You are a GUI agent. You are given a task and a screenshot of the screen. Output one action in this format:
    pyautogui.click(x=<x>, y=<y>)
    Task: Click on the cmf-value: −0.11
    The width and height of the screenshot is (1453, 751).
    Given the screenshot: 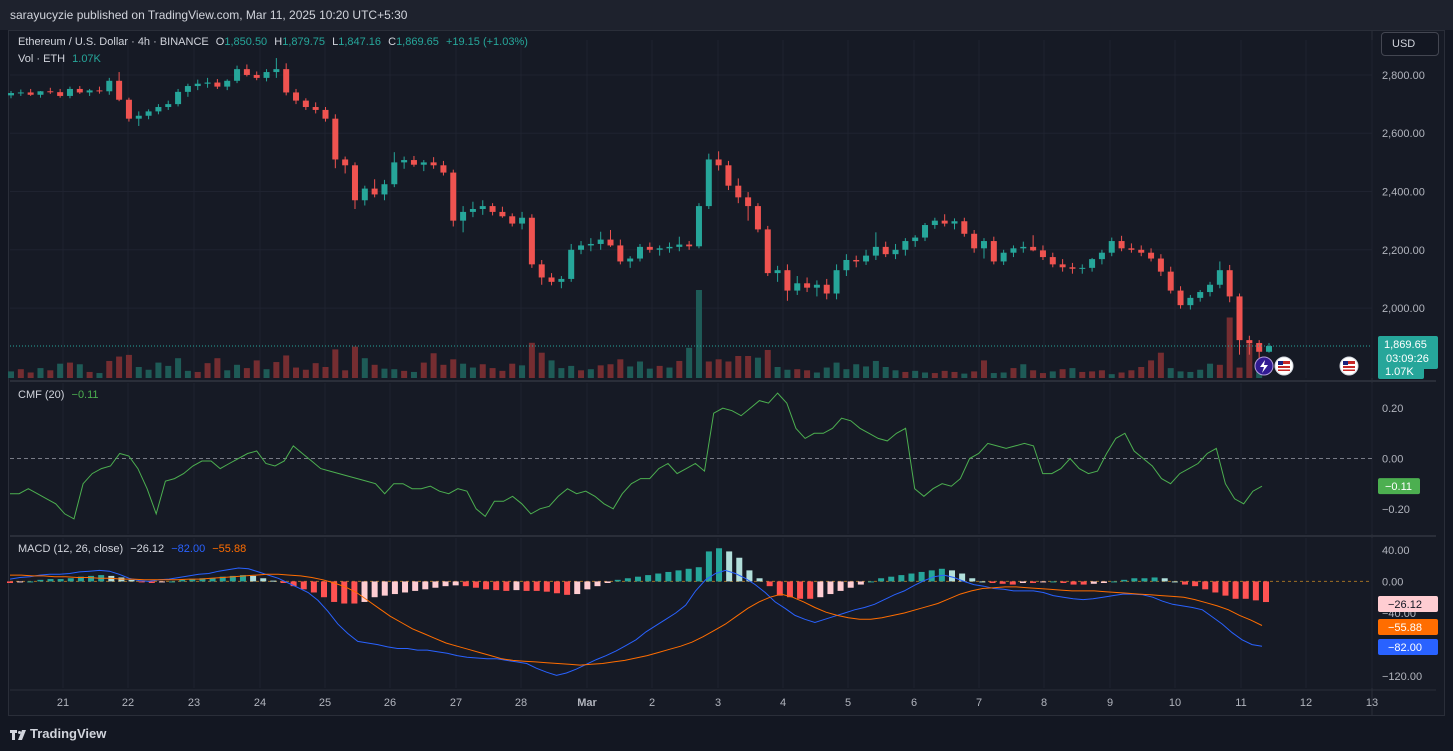 What is the action you would take?
    pyautogui.click(x=85, y=395)
    